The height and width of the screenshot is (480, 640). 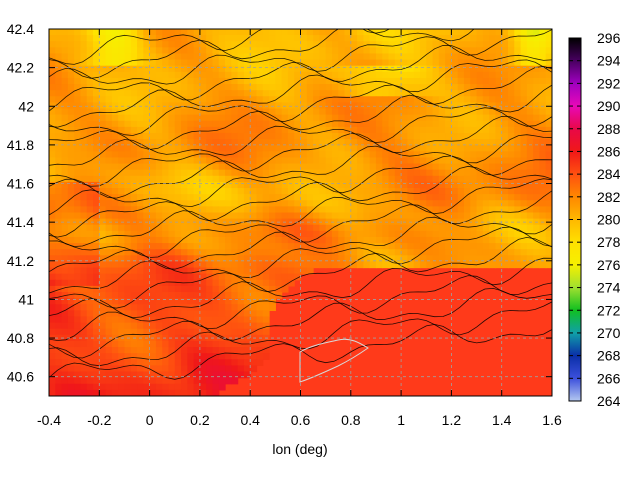 What do you see at coordinates (609, 83) in the screenshot?
I see `colorbar-tick-label: 292` at bounding box center [609, 83].